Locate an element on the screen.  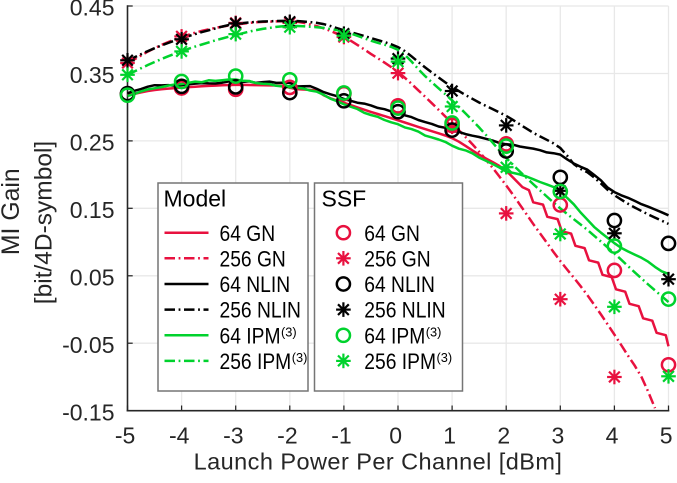
svg-text: -5 is located at coordinates (125, 436).